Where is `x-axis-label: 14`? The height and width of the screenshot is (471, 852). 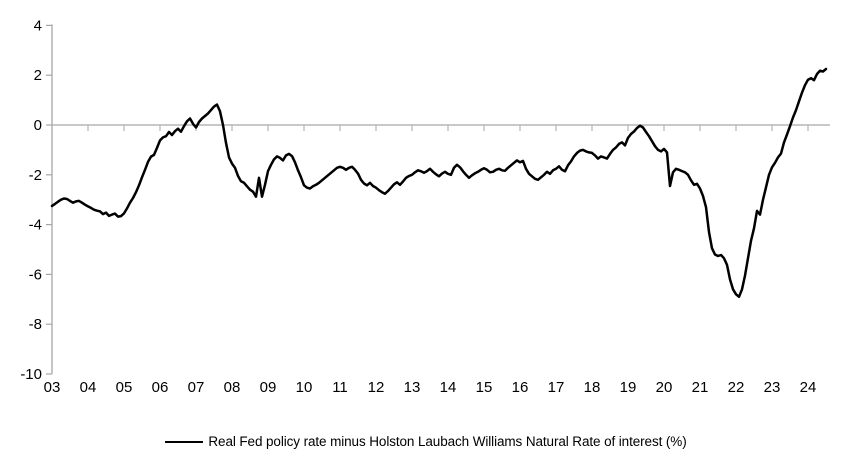 x-axis-label: 14 is located at coordinates (448, 387).